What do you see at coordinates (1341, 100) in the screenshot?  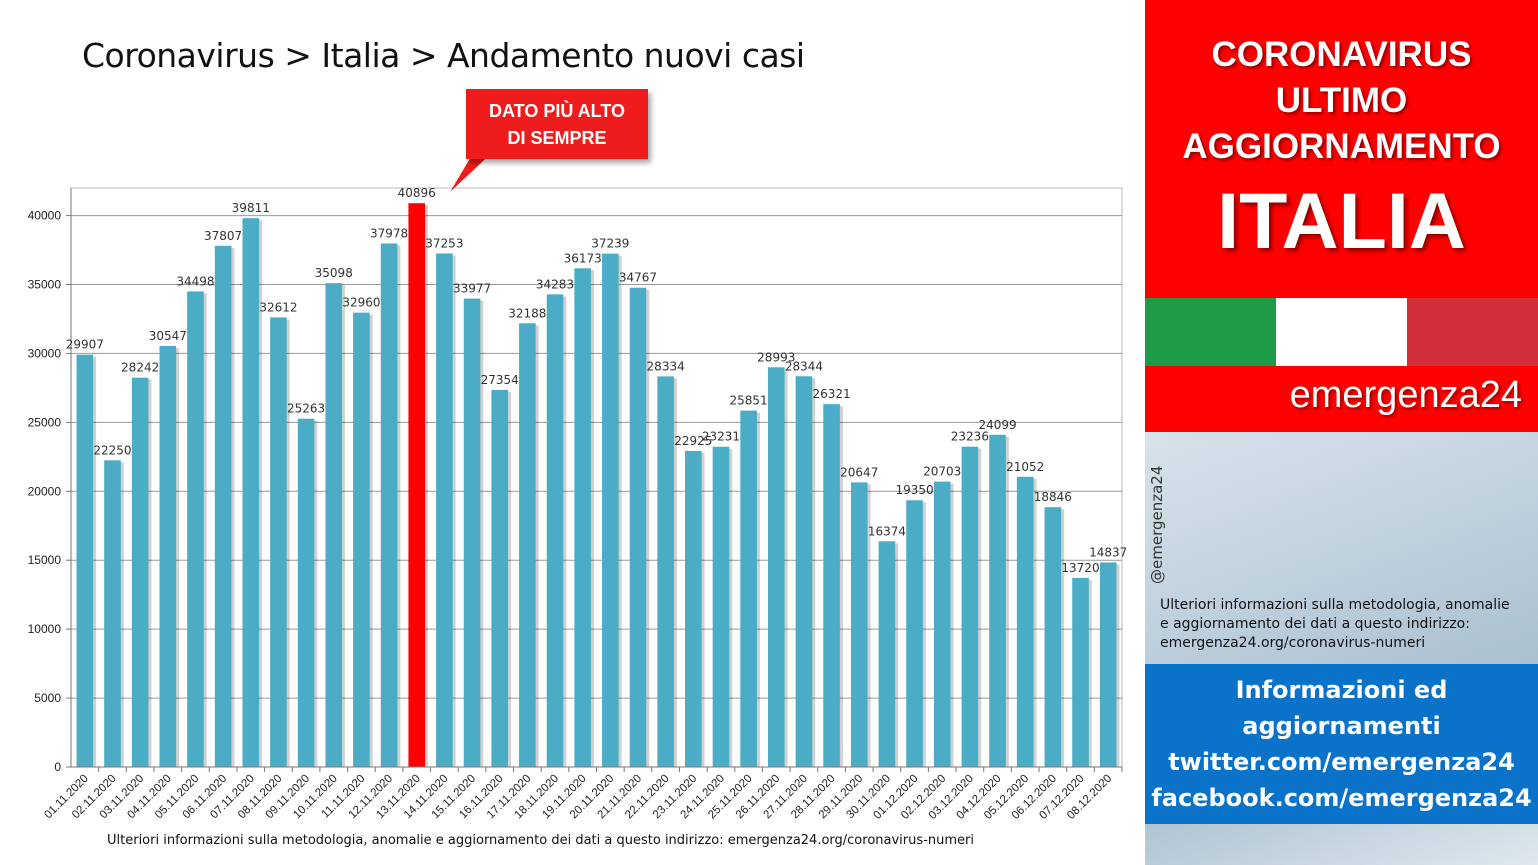 I see `header-line2: ULTIMO` at bounding box center [1341, 100].